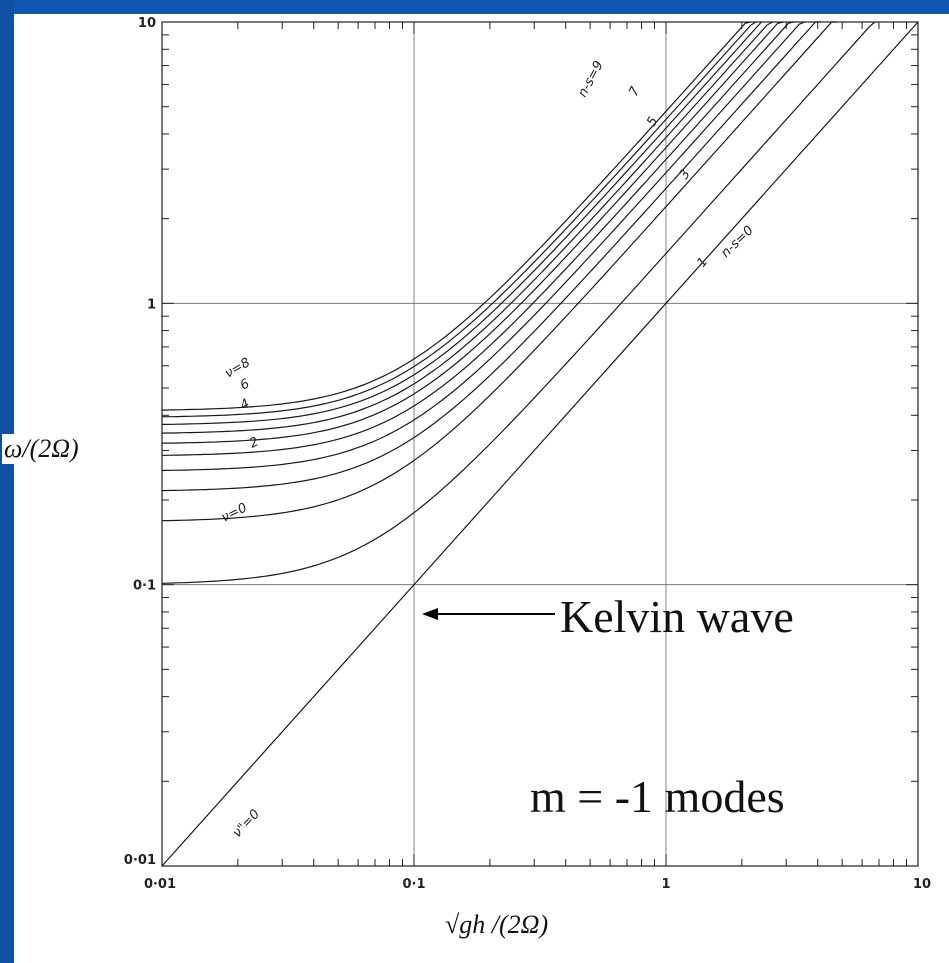  I want to click on y-axis-label: ω/(2Ω), so click(41, 449).